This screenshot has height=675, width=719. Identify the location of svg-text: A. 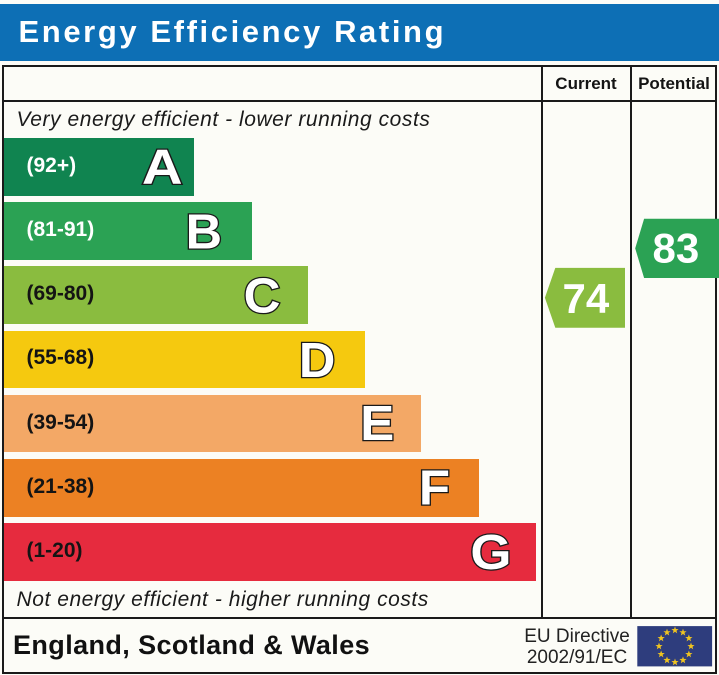
(162, 167).